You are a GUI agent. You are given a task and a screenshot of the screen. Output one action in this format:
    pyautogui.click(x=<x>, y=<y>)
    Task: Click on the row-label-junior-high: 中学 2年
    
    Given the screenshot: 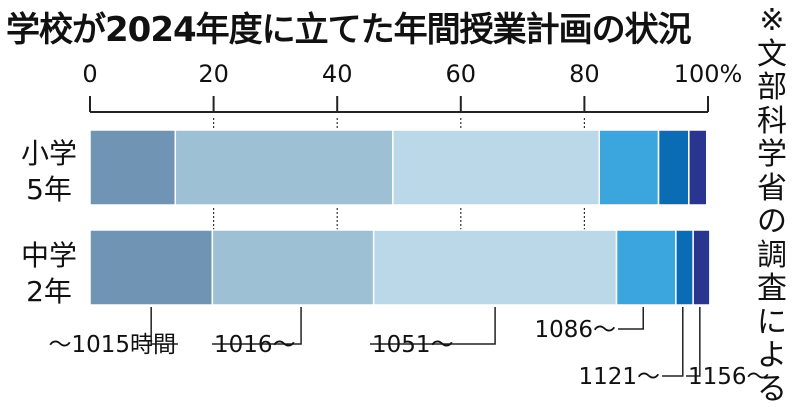 What is the action you would take?
    pyautogui.click(x=49, y=274)
    